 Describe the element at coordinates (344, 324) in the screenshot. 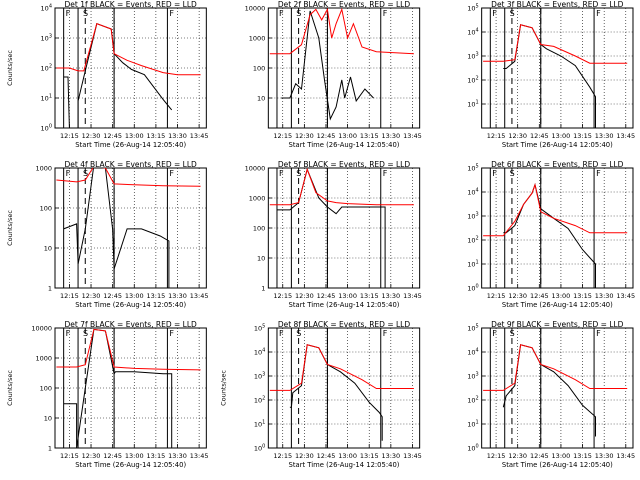

I see `chart-title: Det 8f BLACK = Events, RED = LLD` at that location.